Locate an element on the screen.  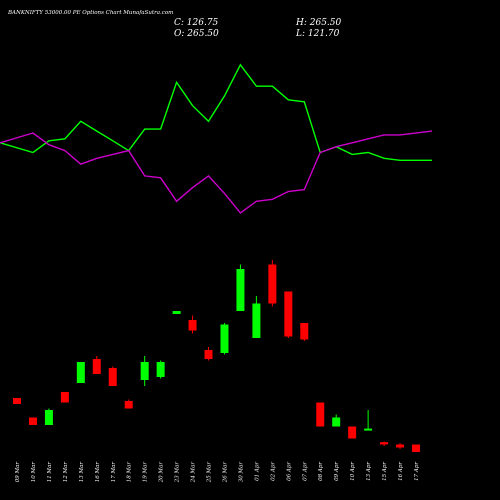
x-tick-label: 06 Apr is located at coordinates (289, 471).